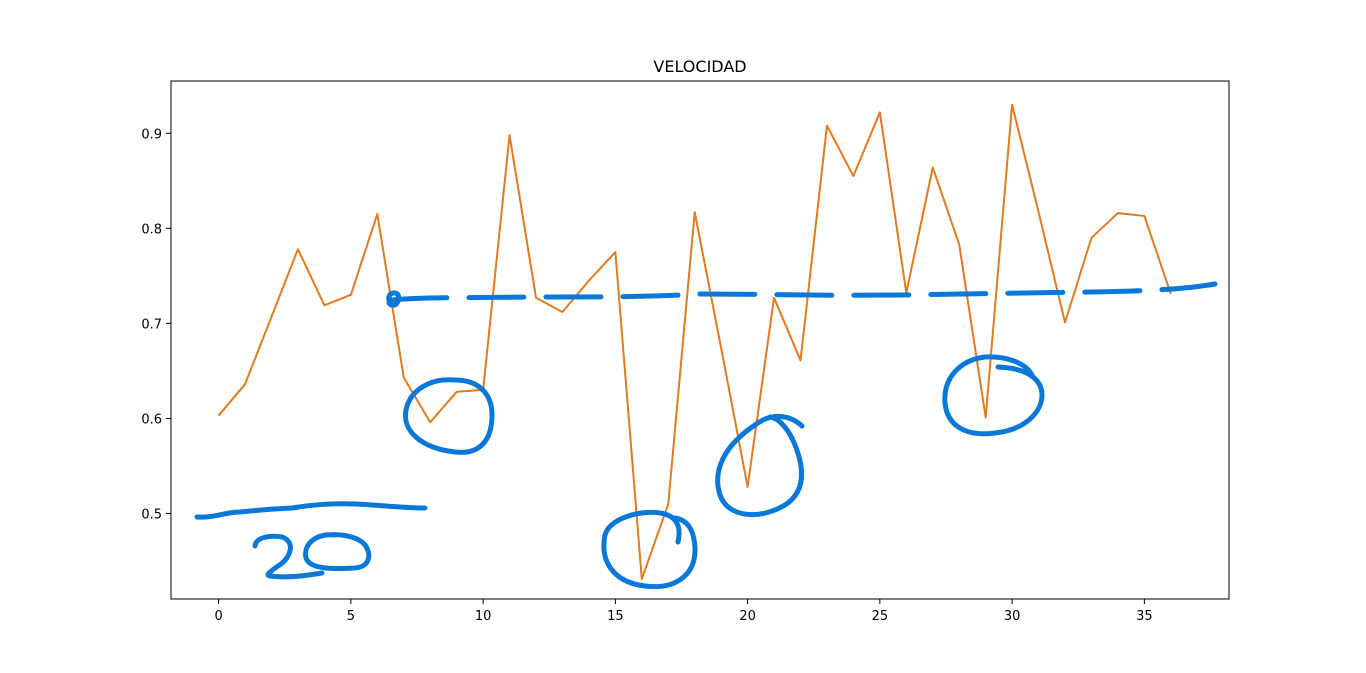 This screenshot has width=1366, height=673. I want to click on handwritten-line-annotation, so click(311, 510).